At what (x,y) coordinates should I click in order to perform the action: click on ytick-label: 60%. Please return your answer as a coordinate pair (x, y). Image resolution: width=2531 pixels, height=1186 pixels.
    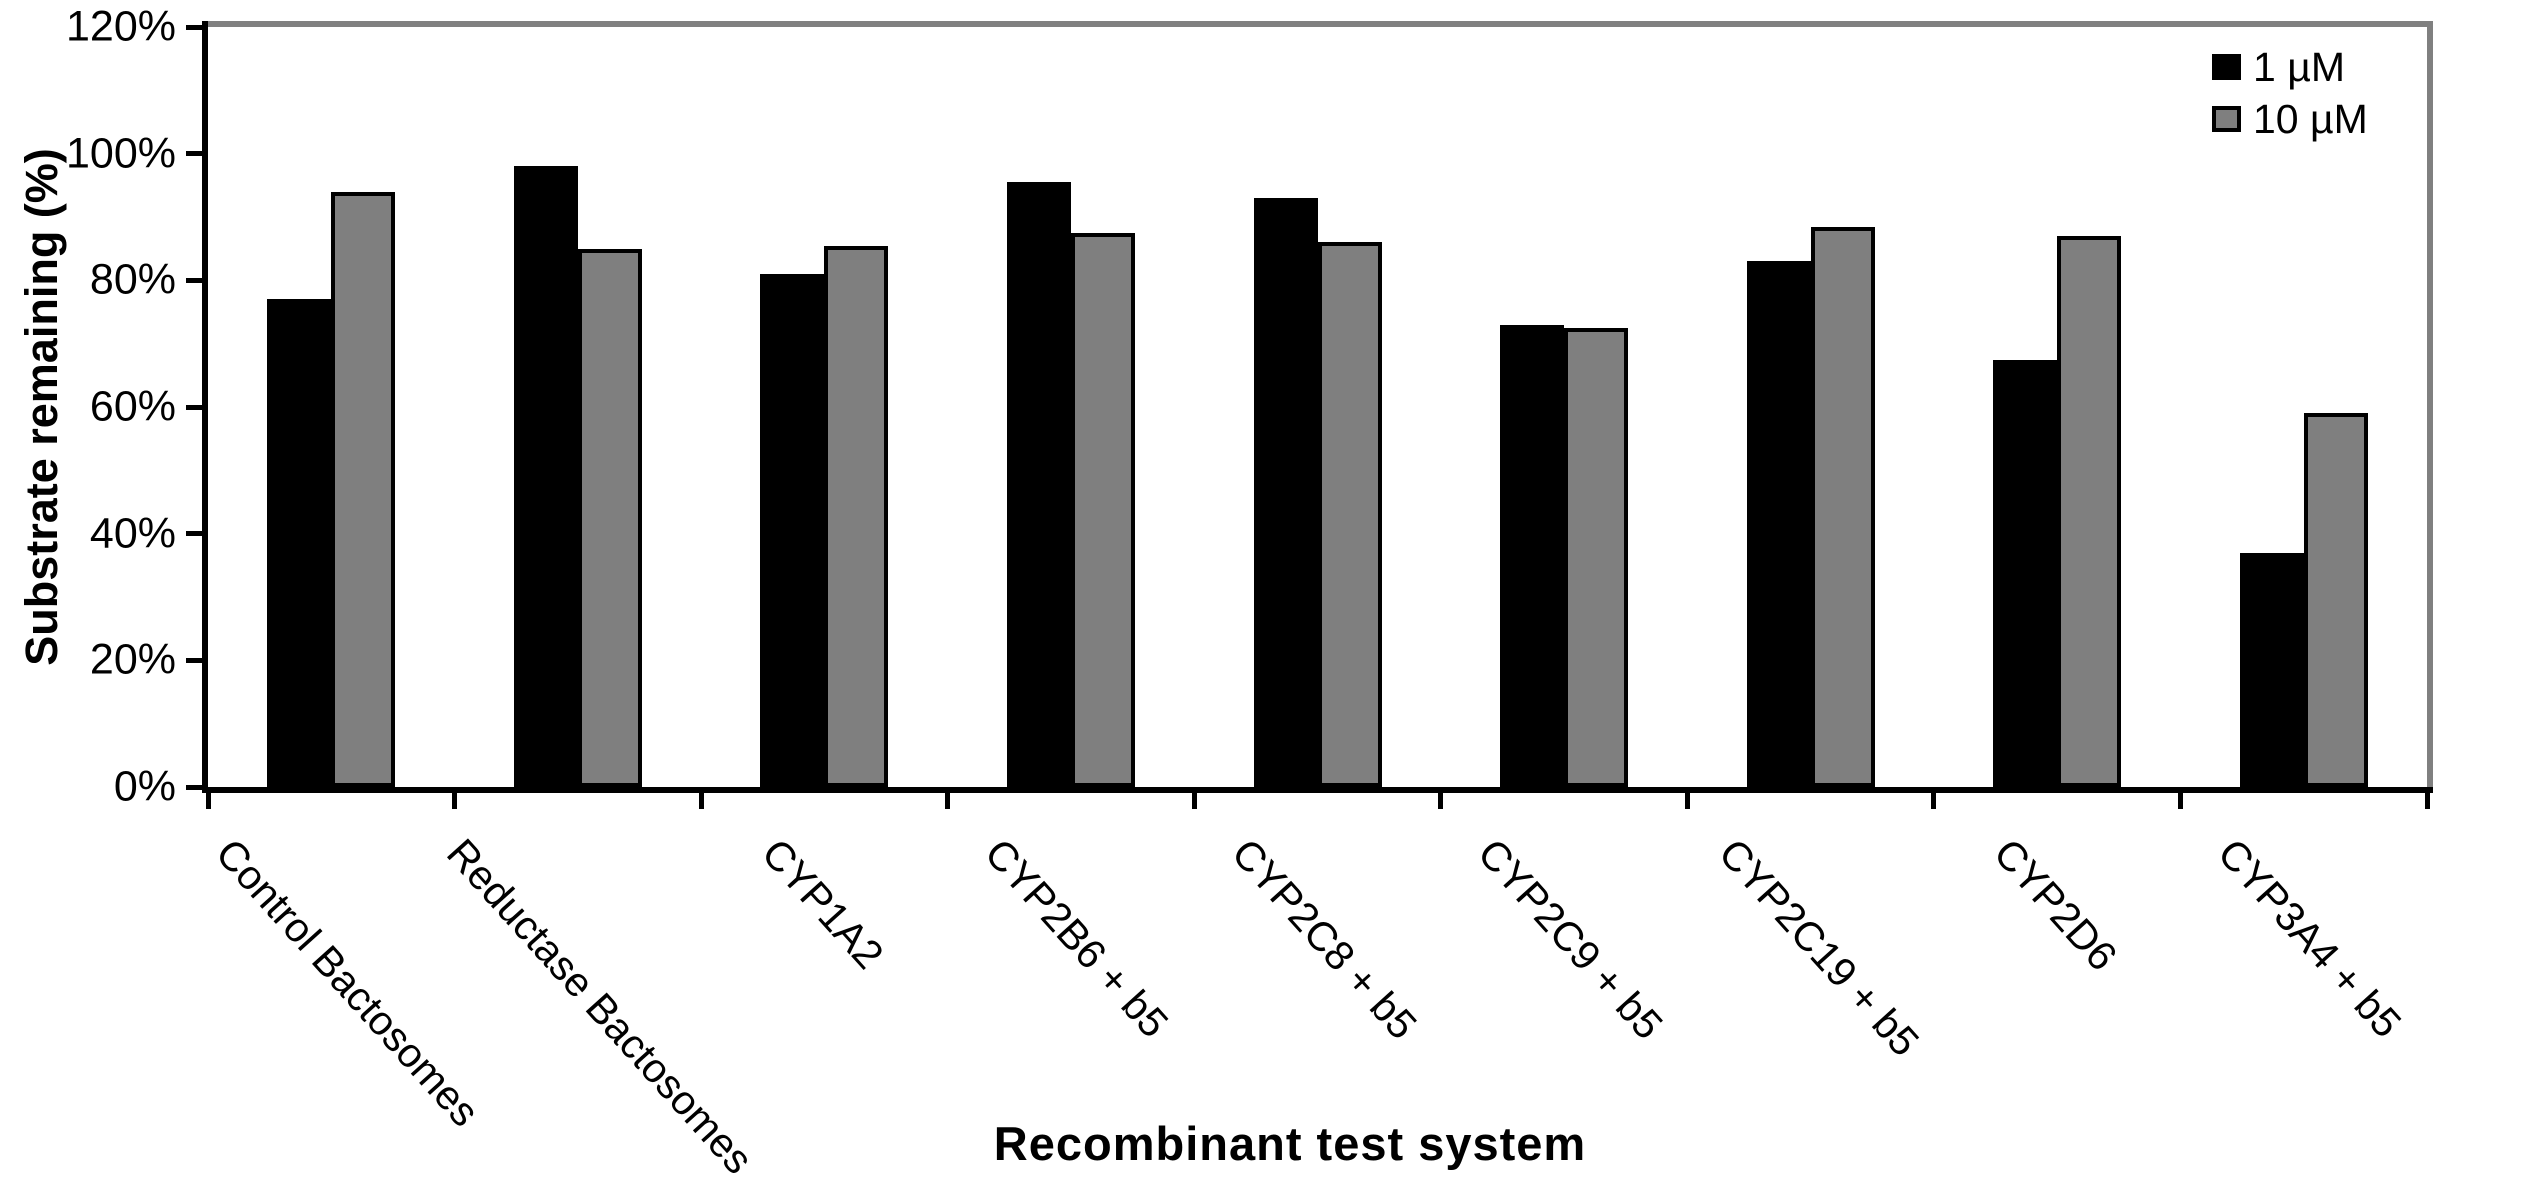
    Looking at the image, I should click on (132, 406).